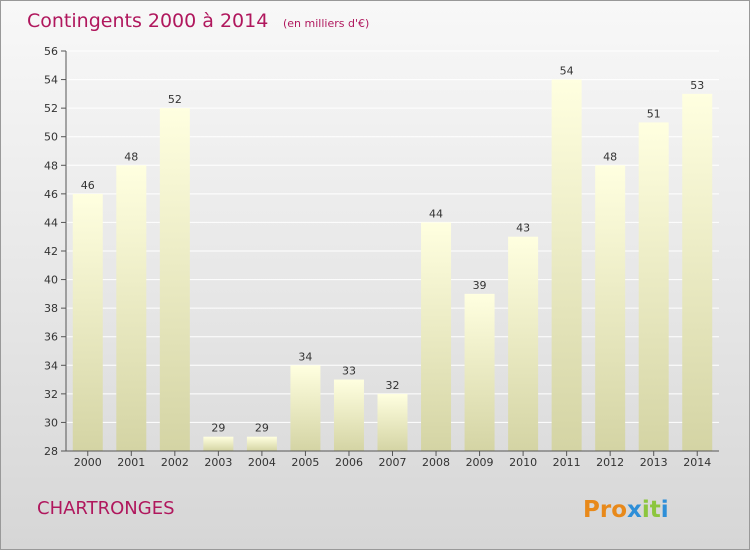 The image size is (750, 550). Describe the element at coordinates (523, 228) in the screenshot. I see `data-label: 43` at that location.